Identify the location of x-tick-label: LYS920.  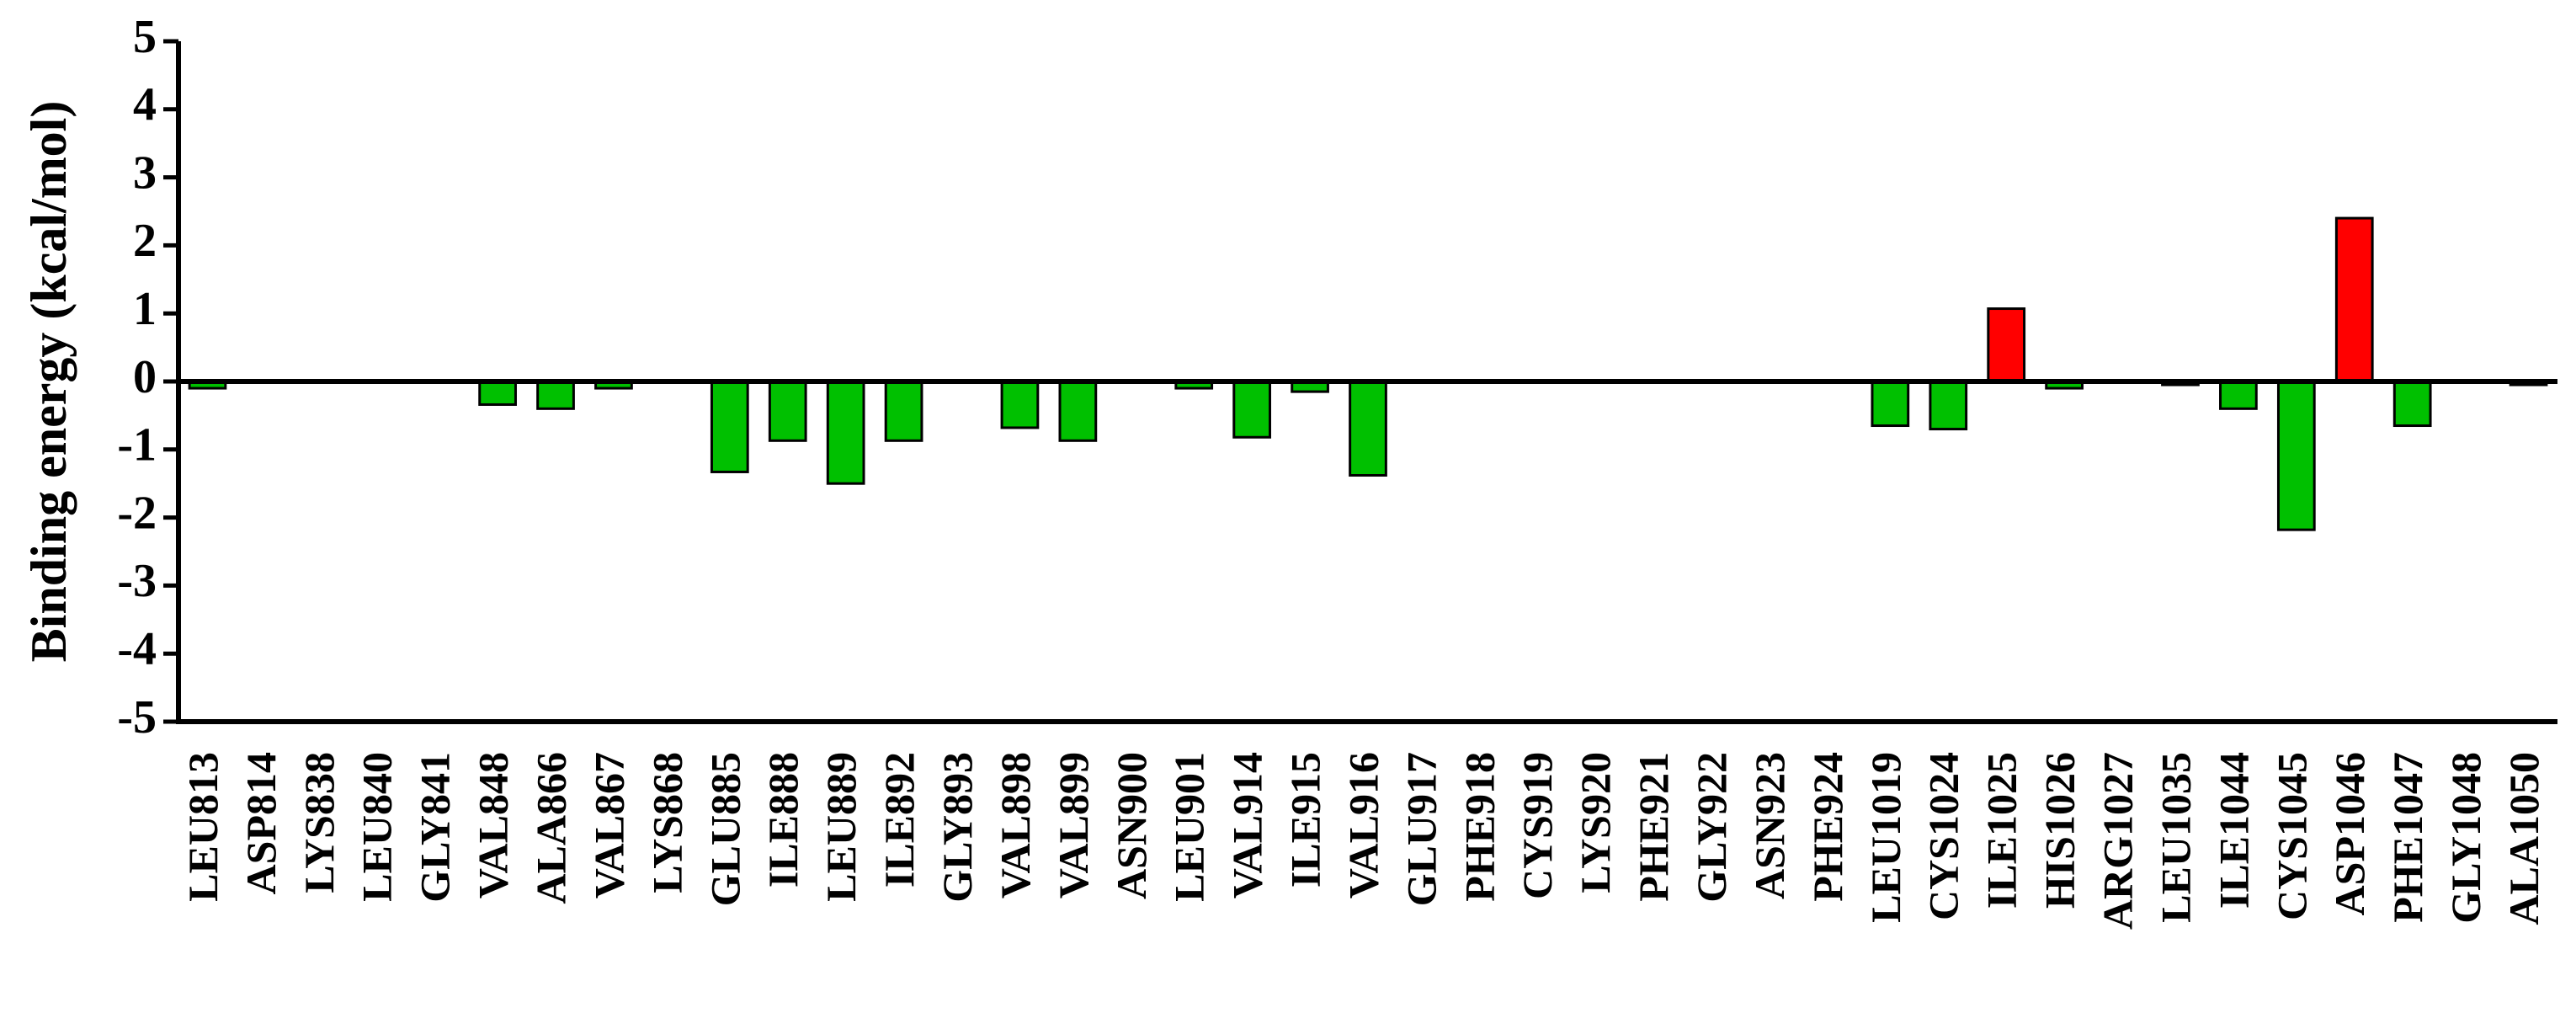
(1596, 822).